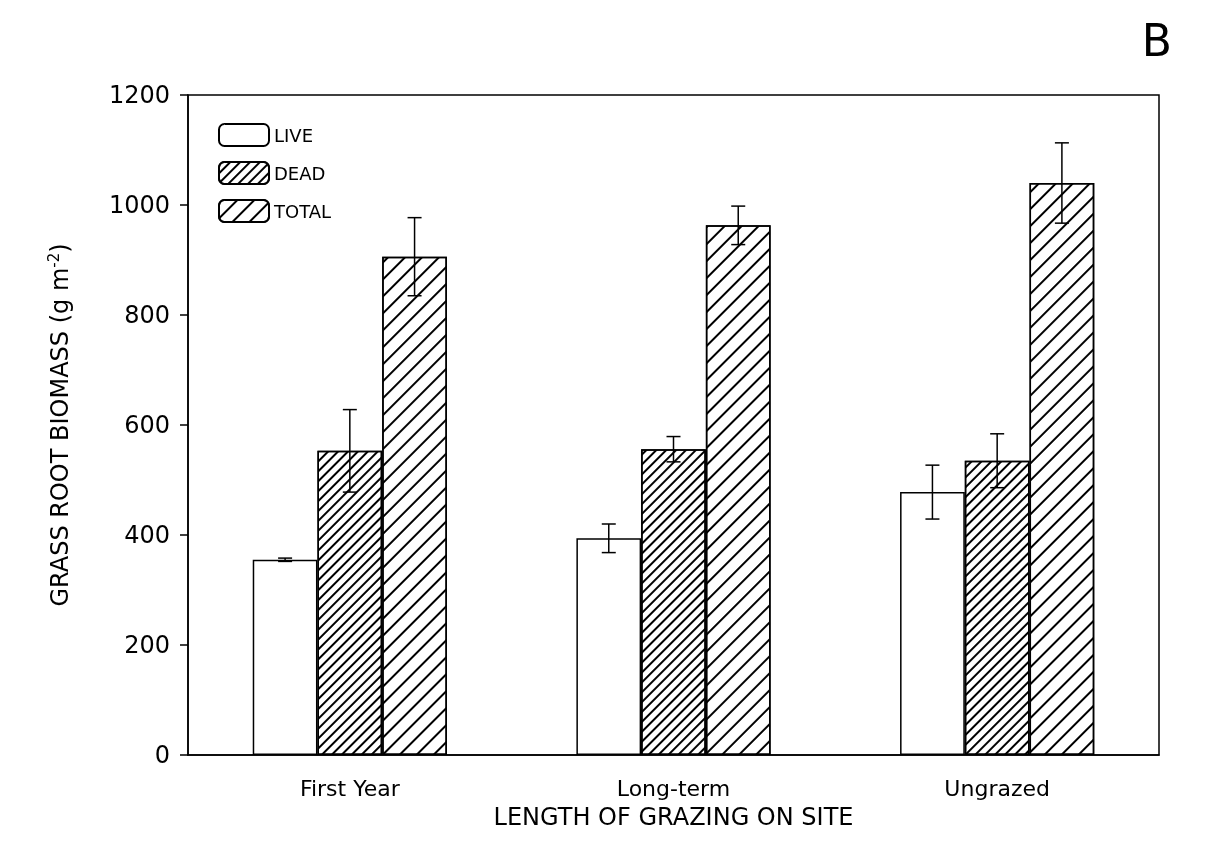 This screenshot has height=842, width=1205. What do you see at coordinates (302, 211) in the screenshot?
I see `legend-label: TOTAL` at bounding box center [302, 211].